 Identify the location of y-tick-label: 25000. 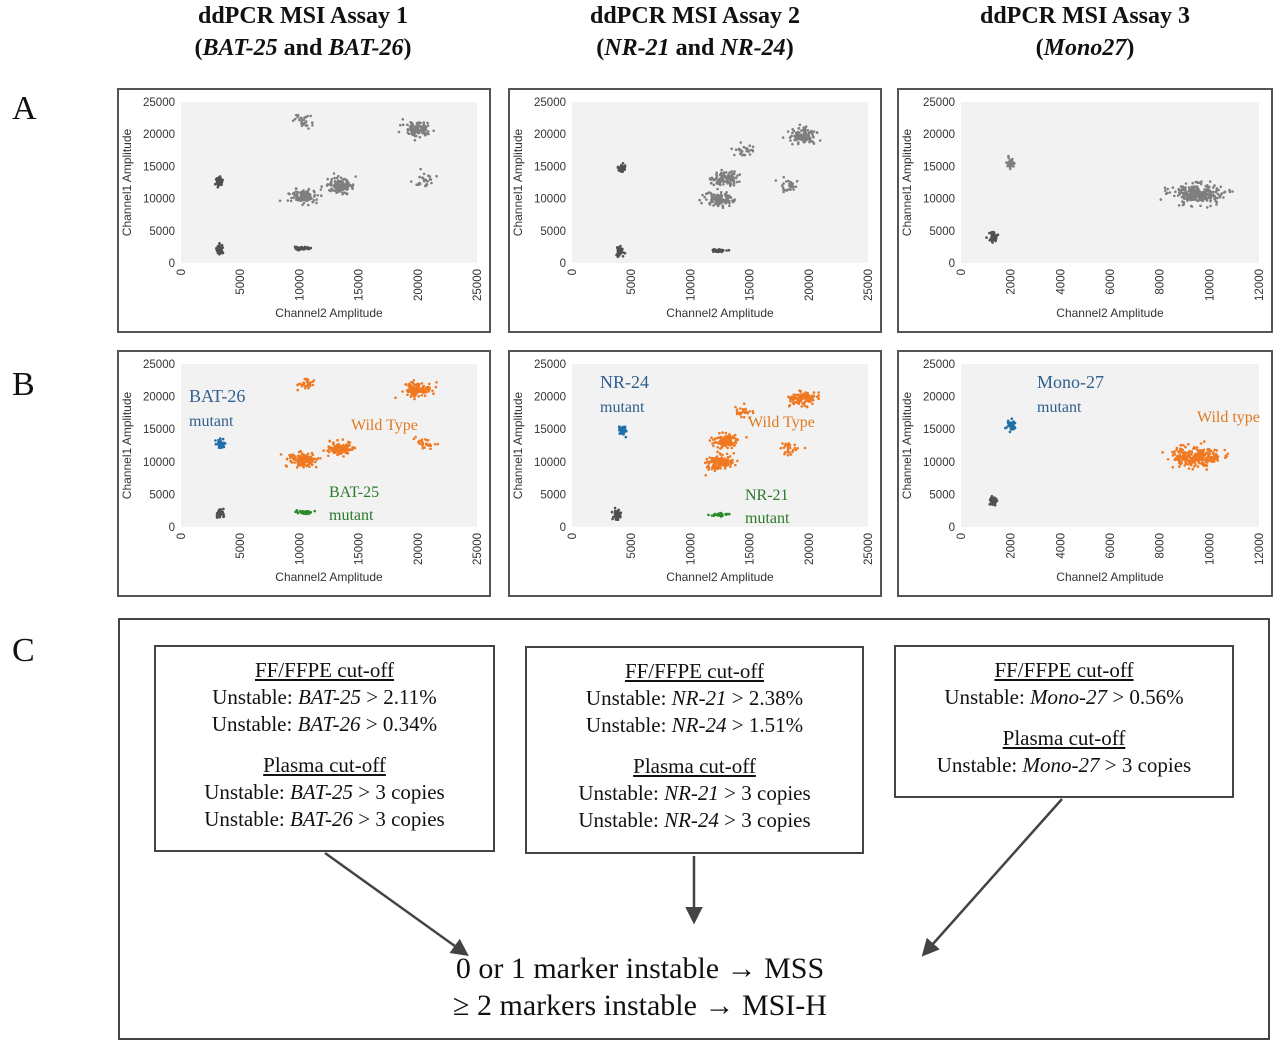
(939, 103).